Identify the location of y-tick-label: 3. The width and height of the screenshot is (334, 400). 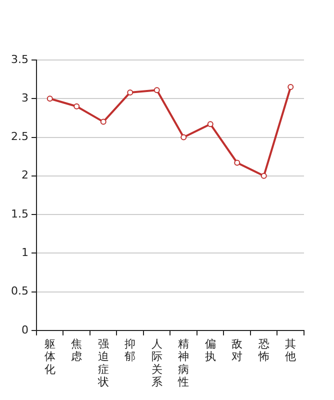
(24, 97).